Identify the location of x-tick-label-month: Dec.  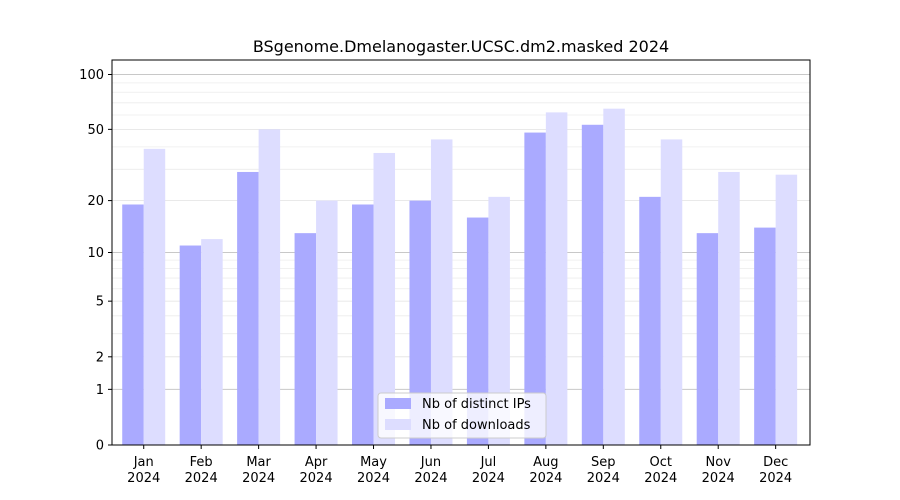
(775, 462).